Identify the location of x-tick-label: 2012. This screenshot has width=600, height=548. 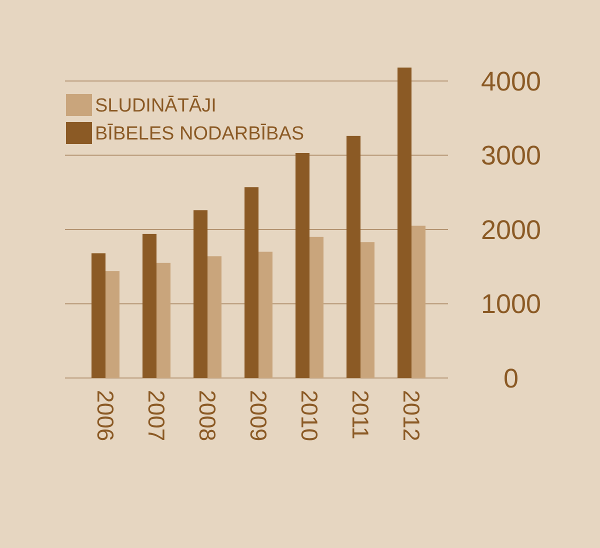
(411, 416).